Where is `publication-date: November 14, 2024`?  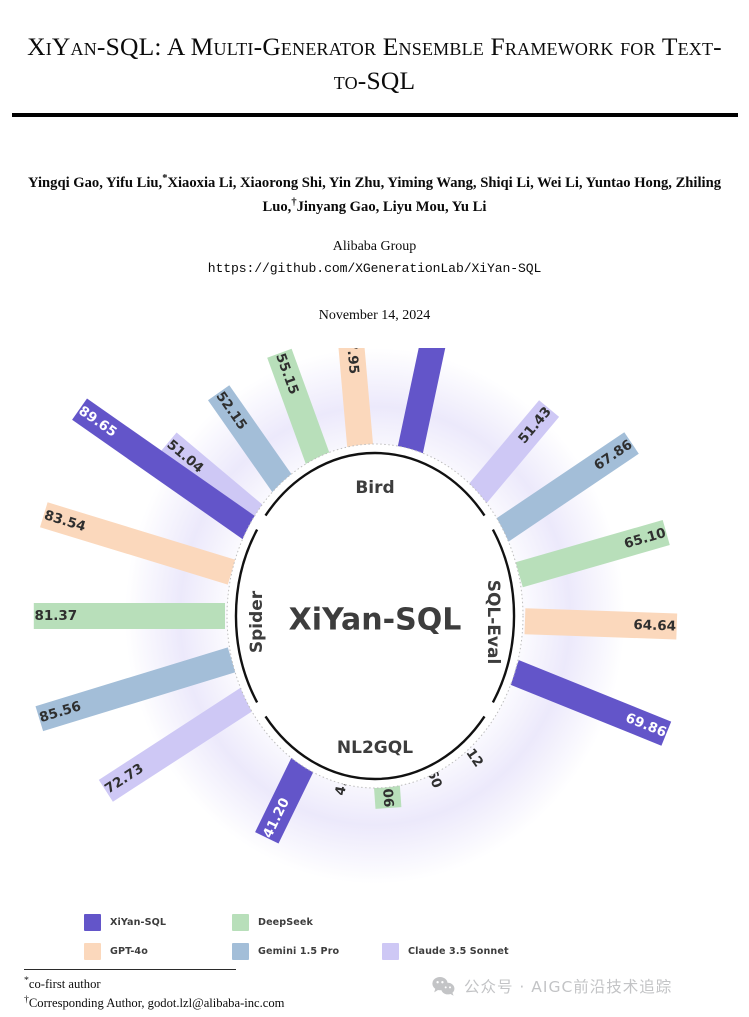
publication-date: November 14, 2024 is located at coordinates (374, 315).